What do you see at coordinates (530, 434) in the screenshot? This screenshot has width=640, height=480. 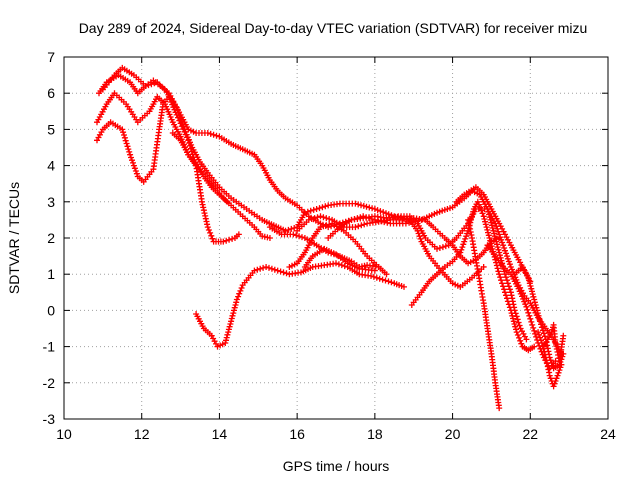 I see `x-tick-label: 22` at bounding box center [530, 434].